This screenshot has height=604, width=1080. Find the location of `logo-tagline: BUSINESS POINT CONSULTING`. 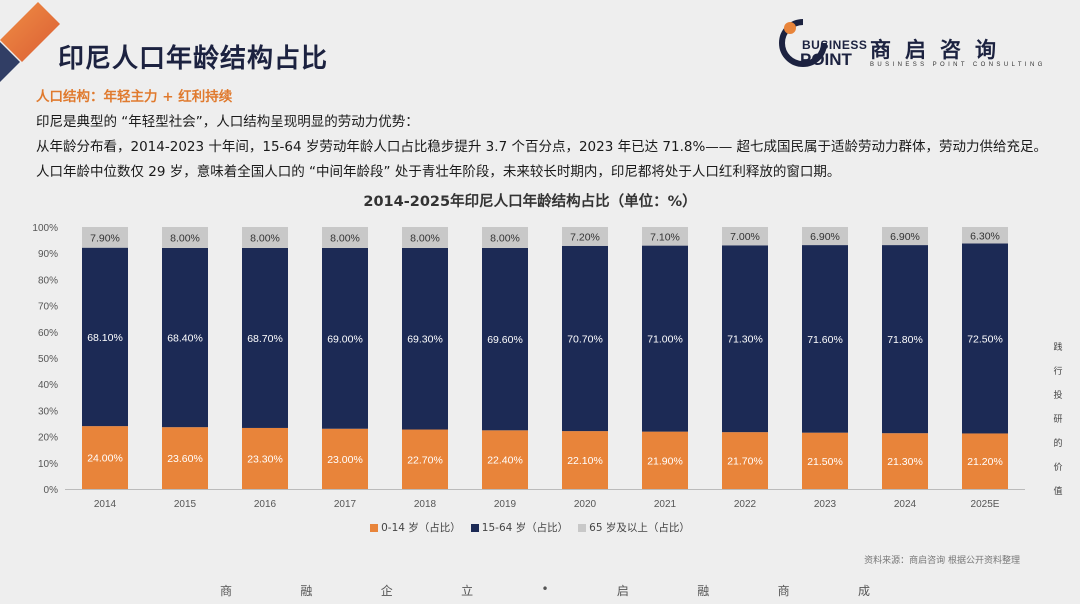

logo-tagline: BUSINESS POINT CONSULTING is located at coordinates (958, 65).